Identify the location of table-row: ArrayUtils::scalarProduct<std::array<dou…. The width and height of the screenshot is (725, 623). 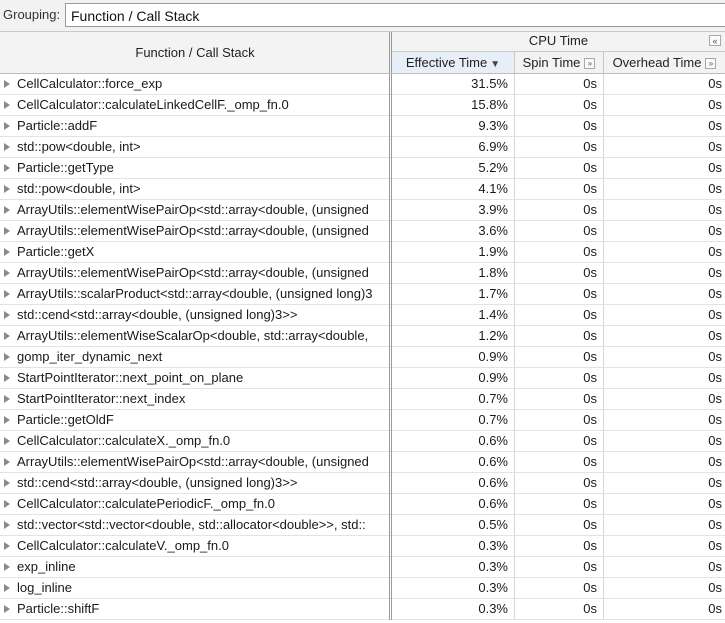
(362, 294).